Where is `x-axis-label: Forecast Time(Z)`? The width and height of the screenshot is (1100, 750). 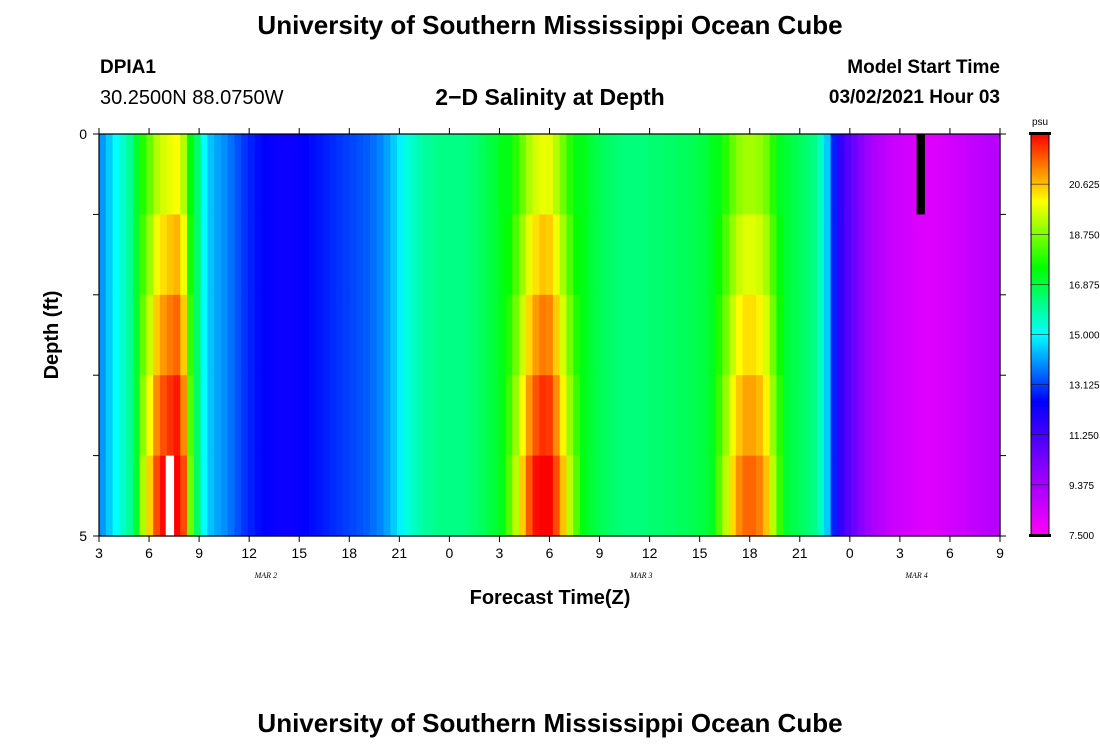
x-axis-label: Forecast Time(Z) is located at coordinates (550, 598).